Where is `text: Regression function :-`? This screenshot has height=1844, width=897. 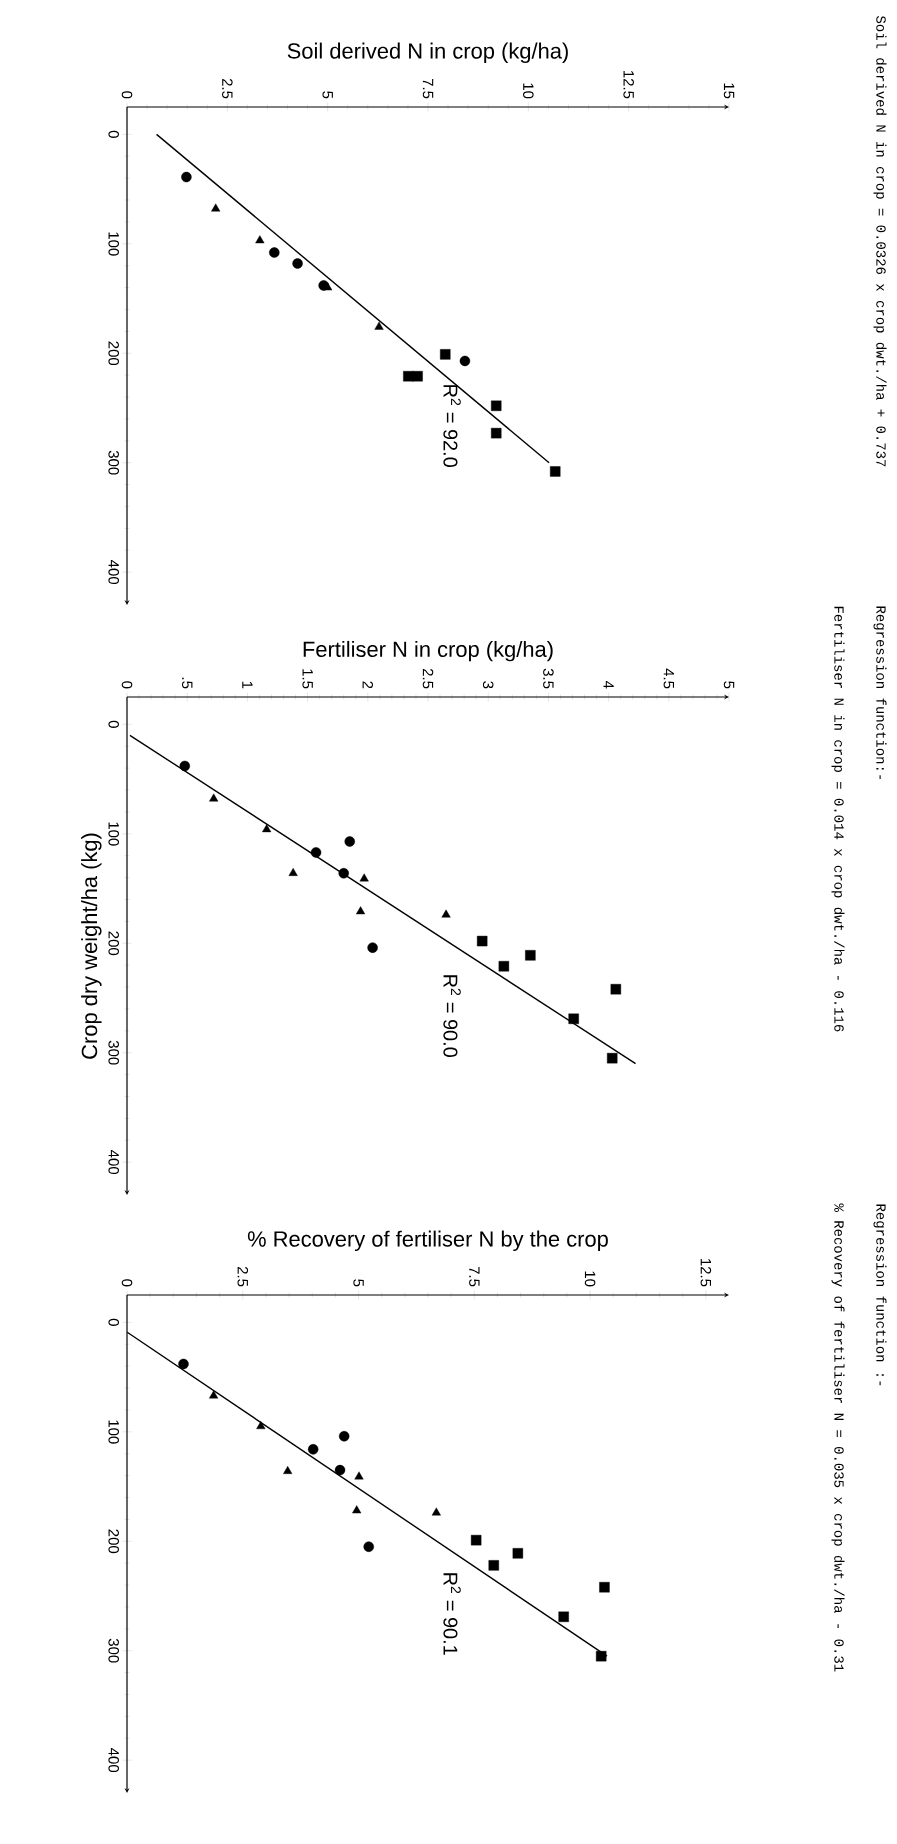
text: Regression function :- is located at coordinates (880, 1295).